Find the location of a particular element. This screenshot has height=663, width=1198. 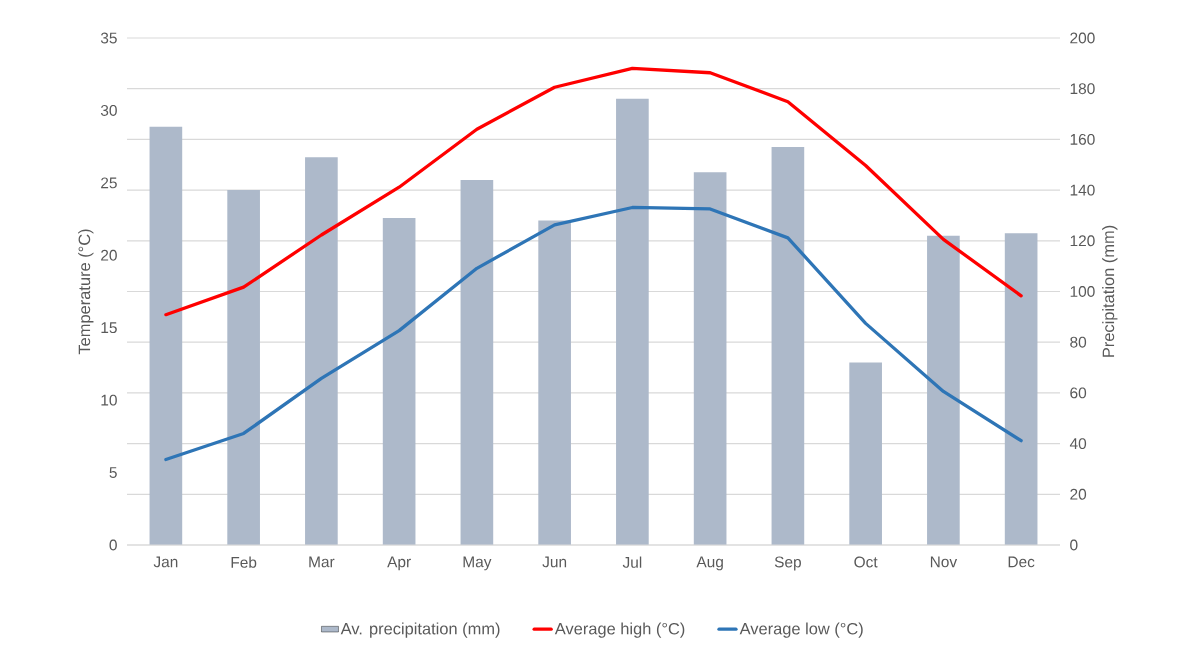

y2-tick-label: 100 is located at coordinates (1082, 291).